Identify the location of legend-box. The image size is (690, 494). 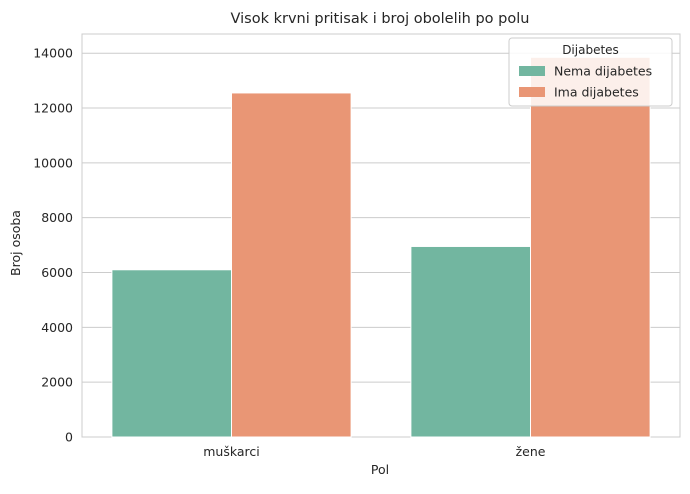
(590, 72).